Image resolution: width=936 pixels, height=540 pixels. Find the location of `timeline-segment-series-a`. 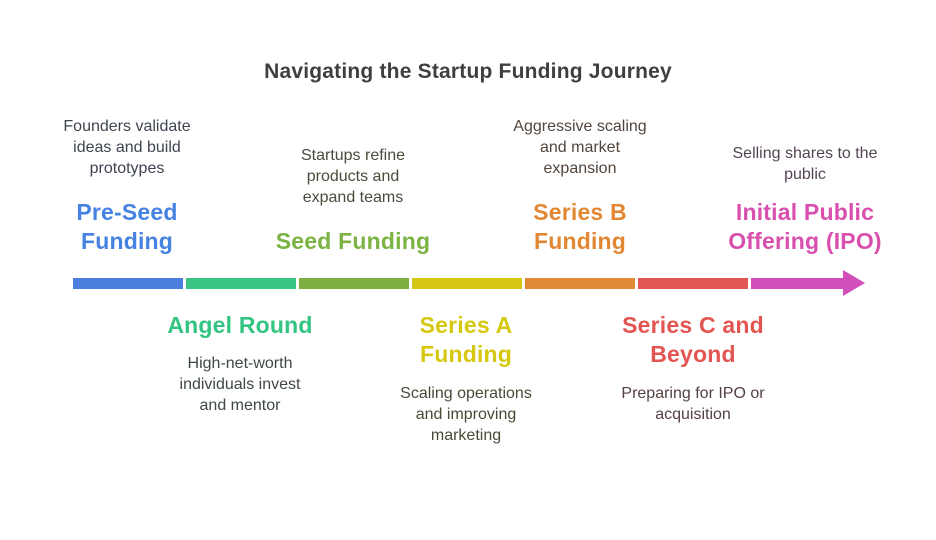

timeline-segment-series-a is located at coordinates (467, 283).